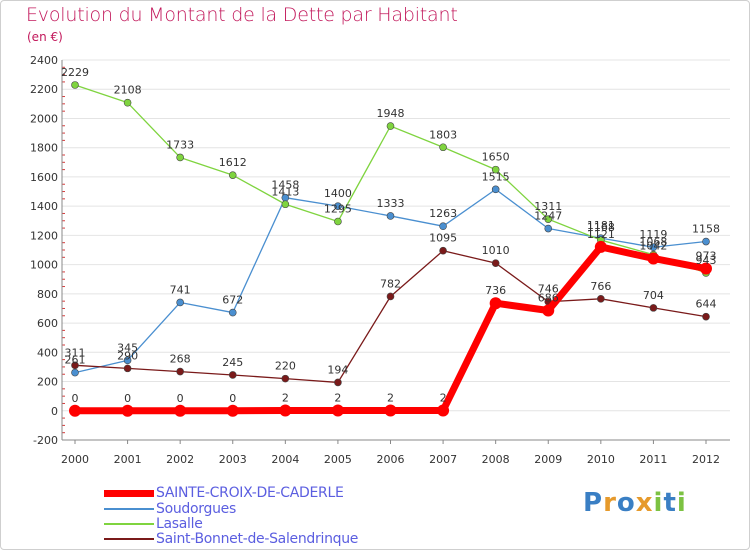  What do you see at coordinates (496, 157) in the screenshot?
I see `data-label: 1650` at bounding box center [496, 157].